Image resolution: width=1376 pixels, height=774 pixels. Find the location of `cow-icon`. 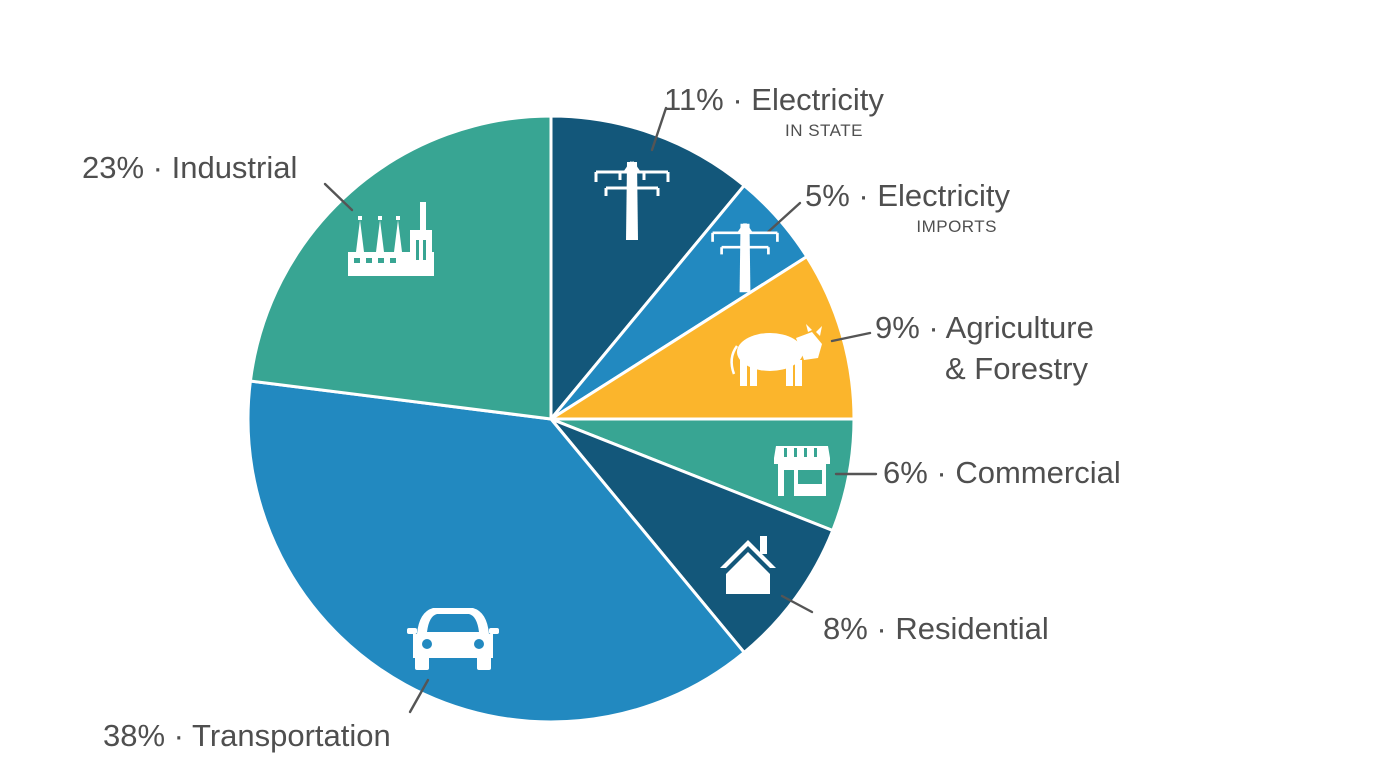

cow-icon is located at coordinates (776, 355).